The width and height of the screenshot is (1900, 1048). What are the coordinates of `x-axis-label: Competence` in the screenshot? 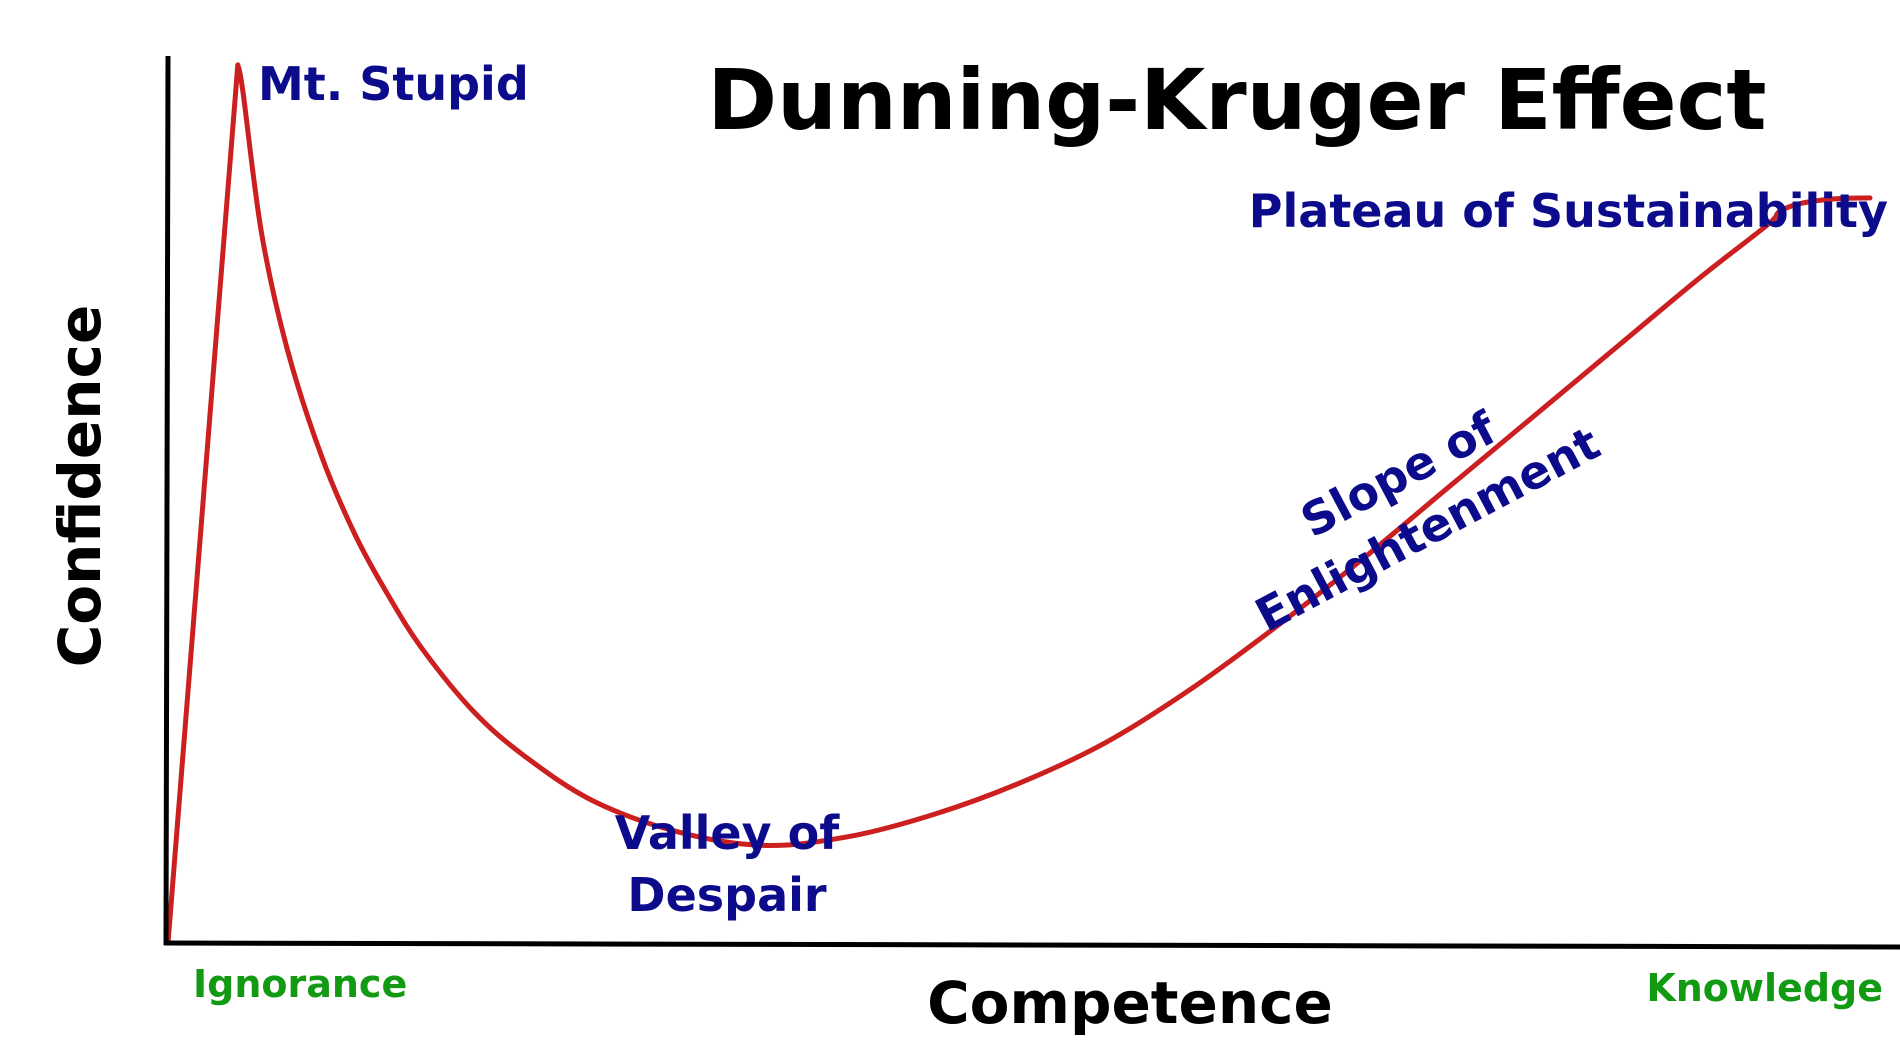 It's located at (1130, 1003).